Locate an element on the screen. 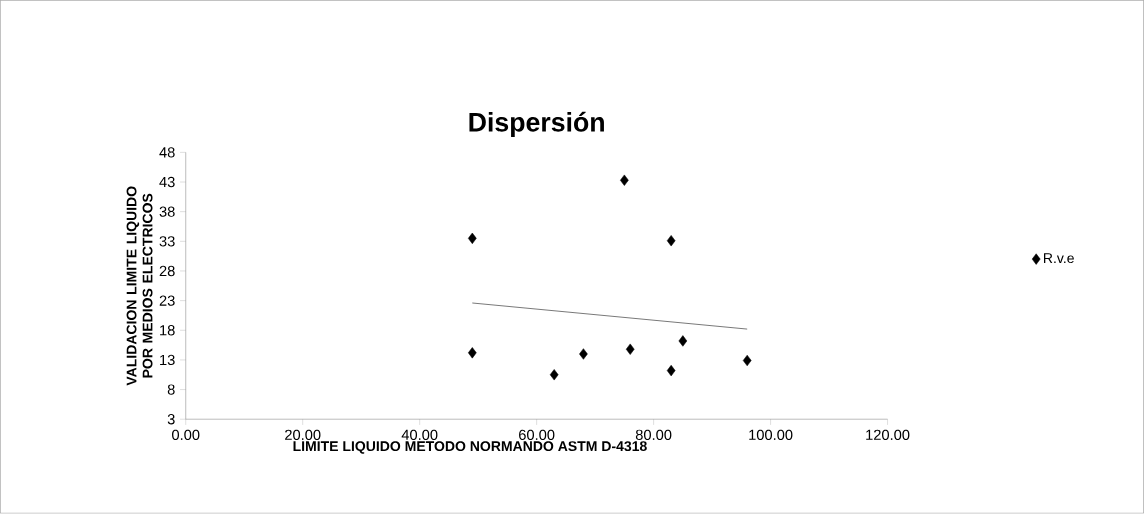 The image size is (1144, 514). y-tick-label: 38 is located at coordinates (167, 212).